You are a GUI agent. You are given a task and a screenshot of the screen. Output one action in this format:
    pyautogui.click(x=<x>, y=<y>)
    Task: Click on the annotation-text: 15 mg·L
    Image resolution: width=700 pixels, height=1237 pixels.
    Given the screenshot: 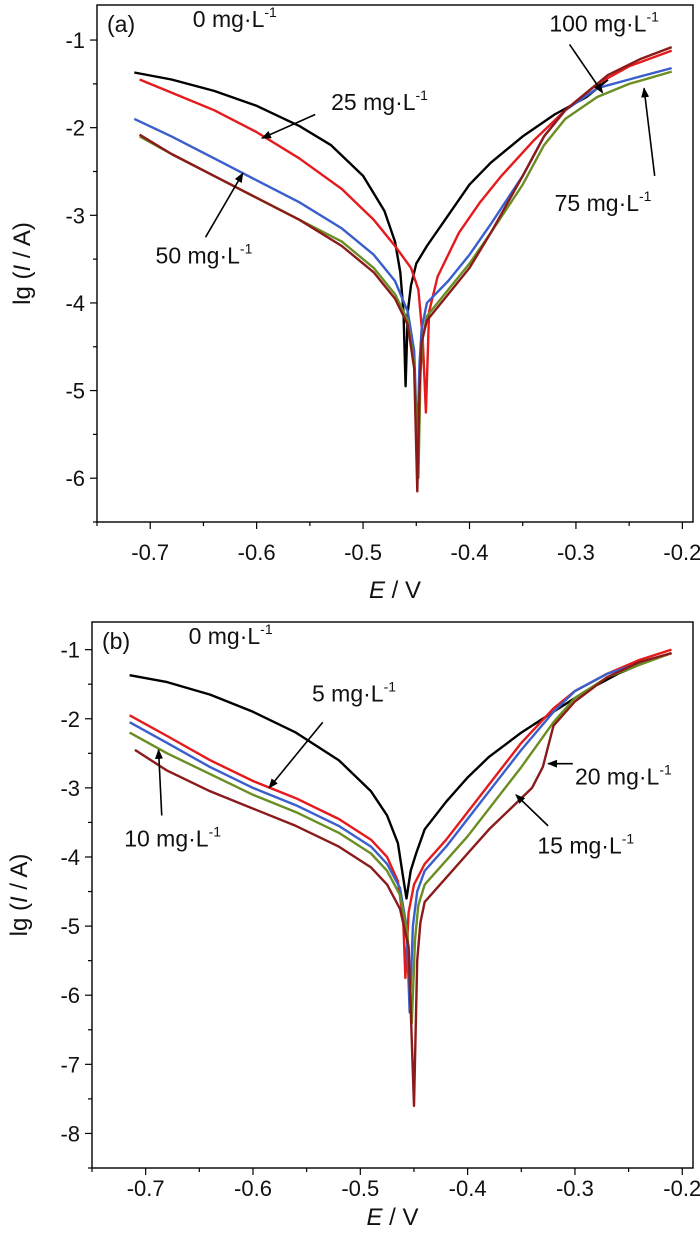 What is the action you would take?
    pyautogui.click(x=579, y=846)
    